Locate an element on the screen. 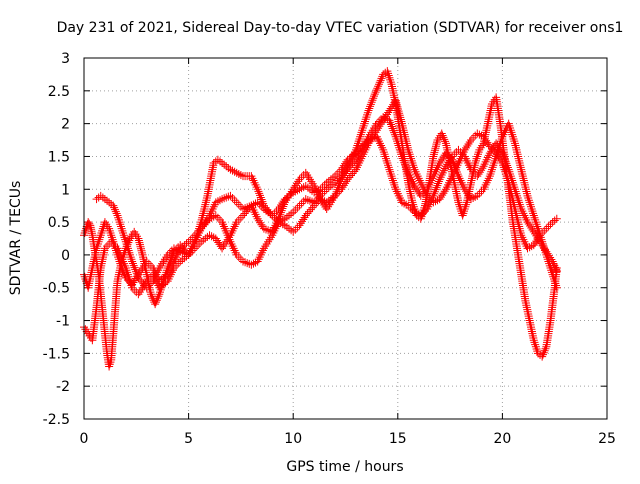 The width and height of the screenshot is (640, 484). x-tick-label: 20 is located at coordinates (502, 439).